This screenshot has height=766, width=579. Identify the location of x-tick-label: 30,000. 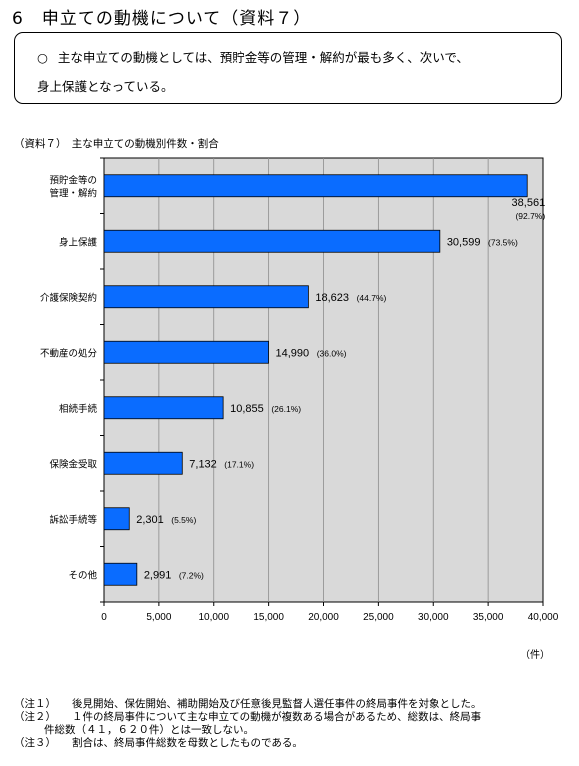
(433, 617).